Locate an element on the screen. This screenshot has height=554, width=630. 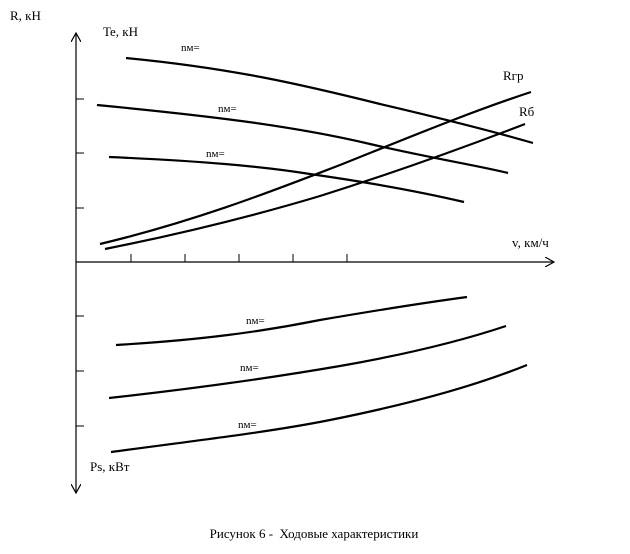
ps-curve-1-label: nм= is located at coordinates (255, 321).